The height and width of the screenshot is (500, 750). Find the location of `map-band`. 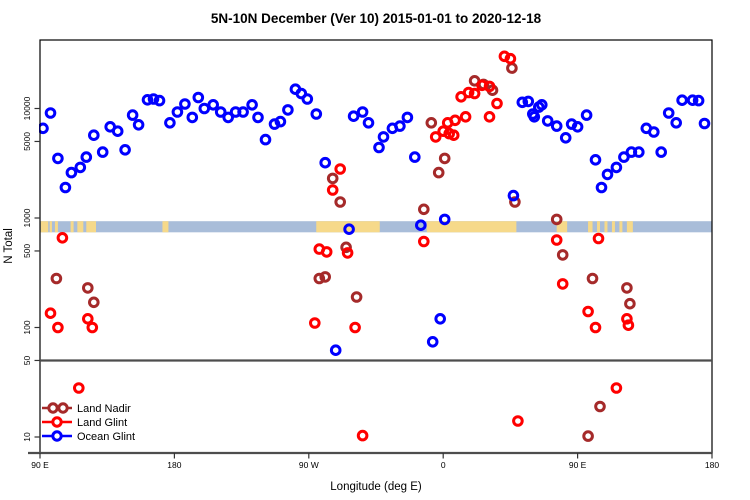

map-band is located at coordinates (376, 227).